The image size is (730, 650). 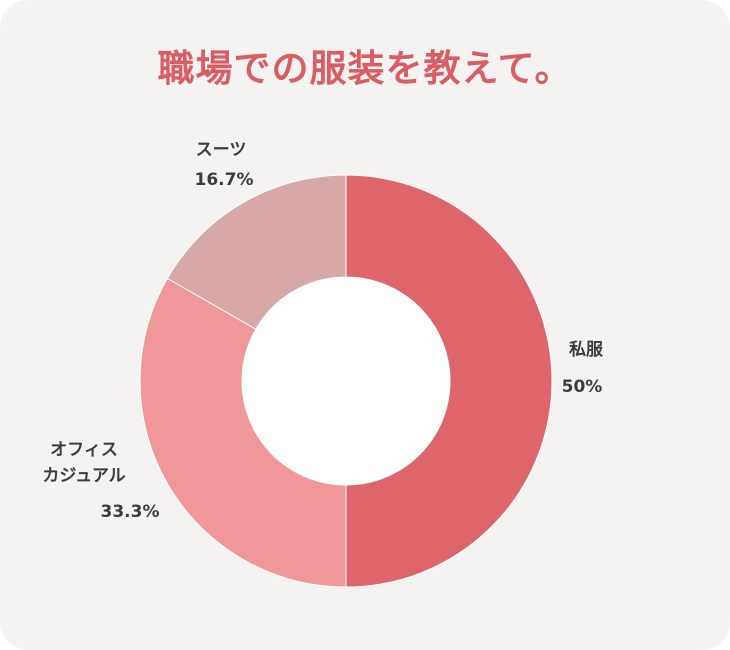 I want to click on slice-percent-2: 16.7%, so click(x=224, y=180).